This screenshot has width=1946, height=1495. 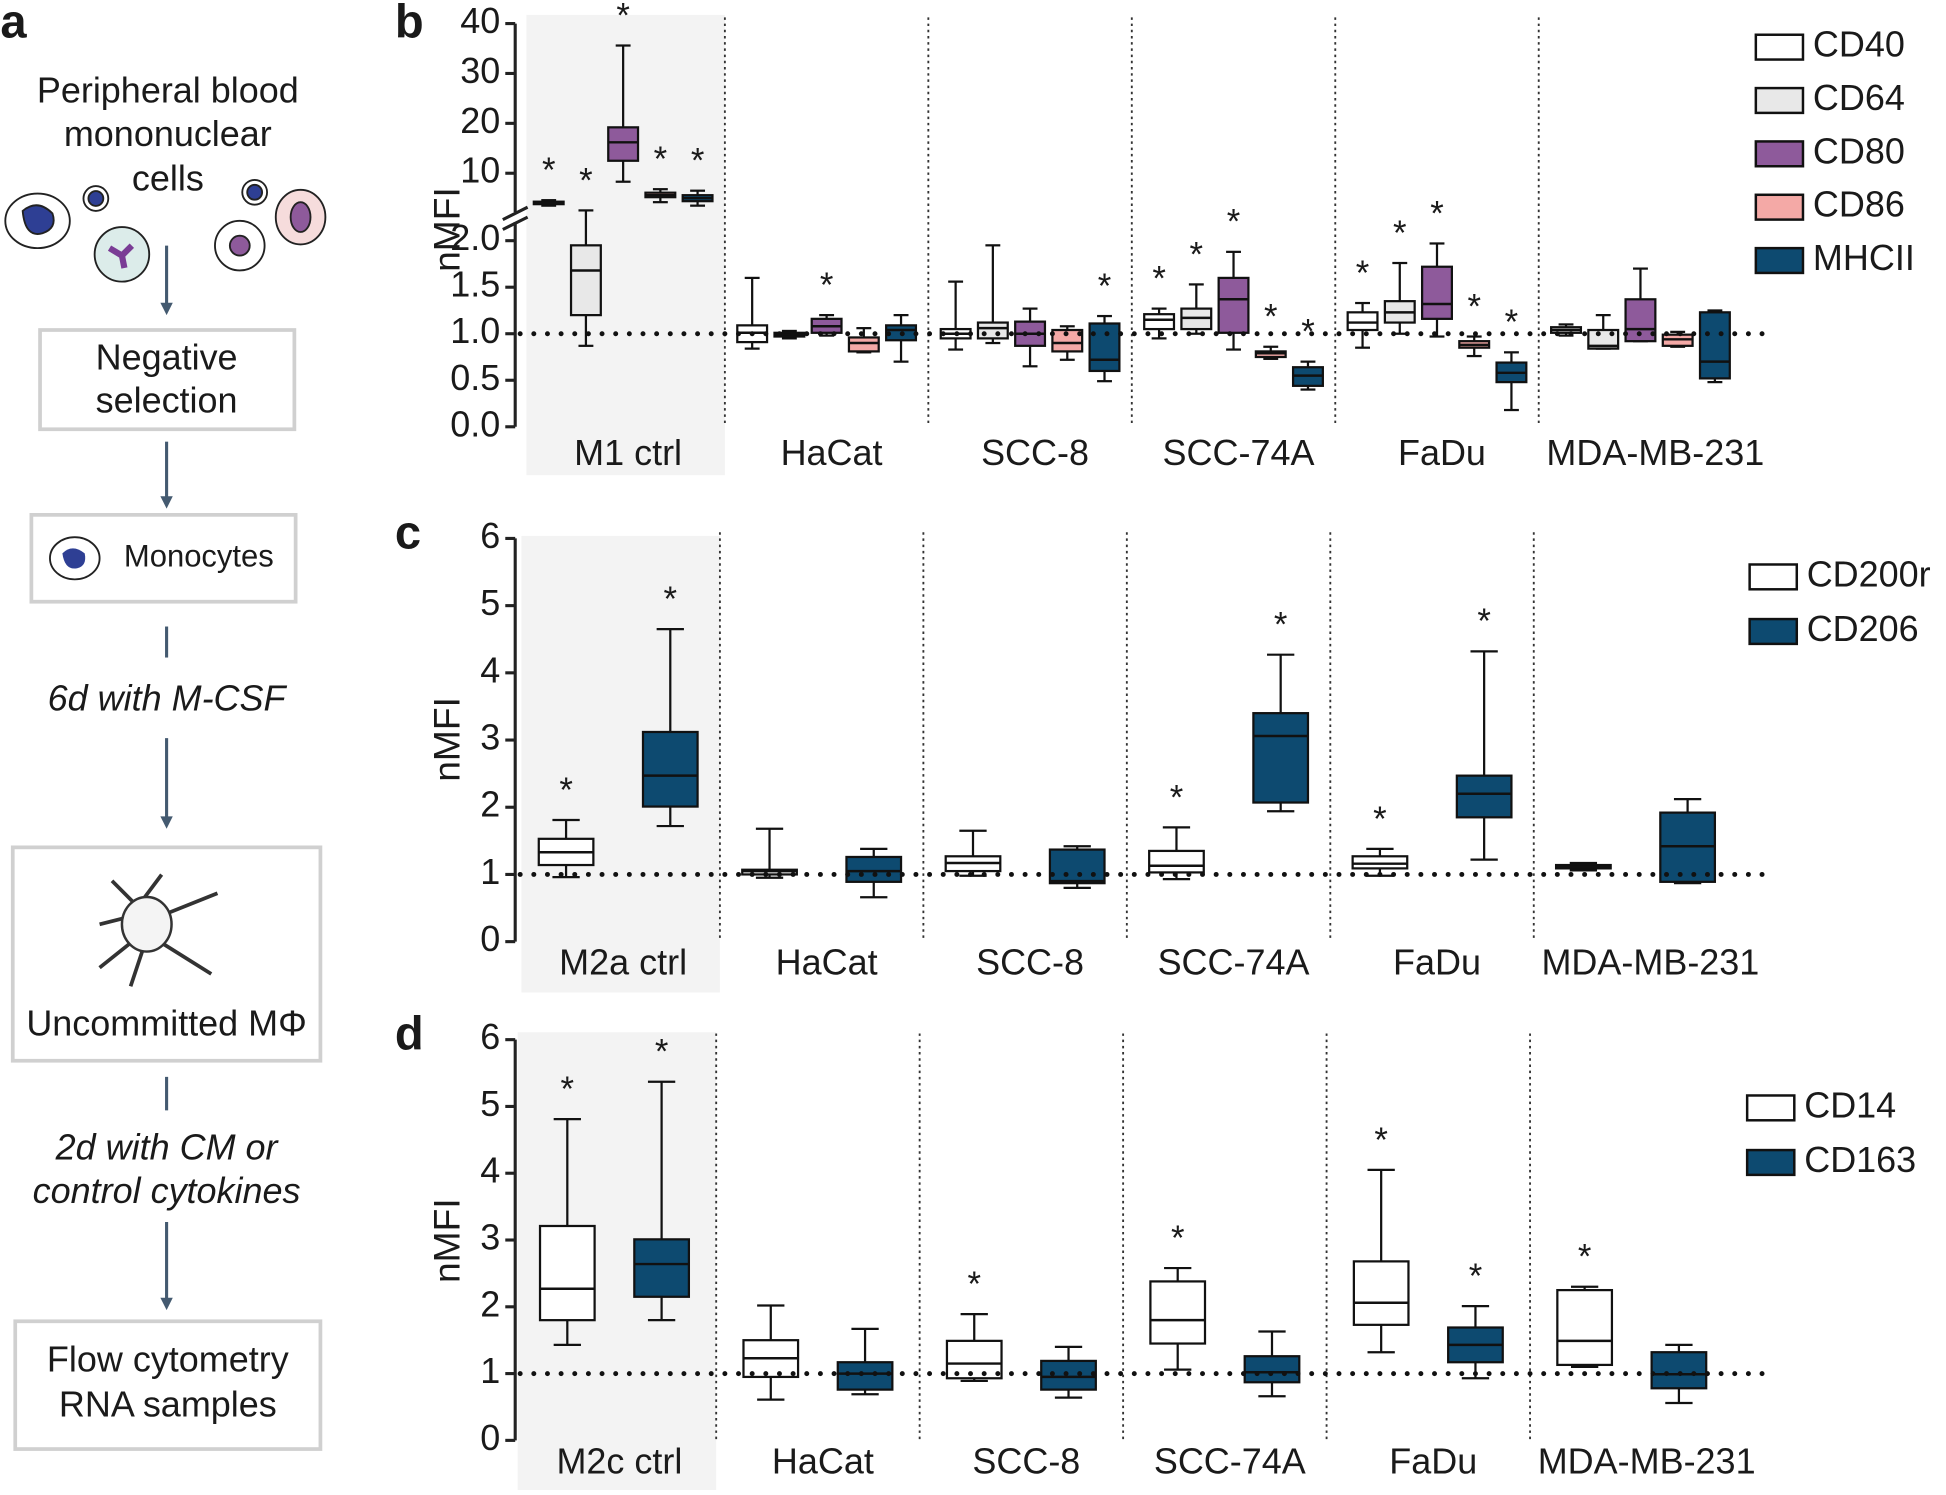 I want to click on panel-label: a, so click(x=13, y=23).